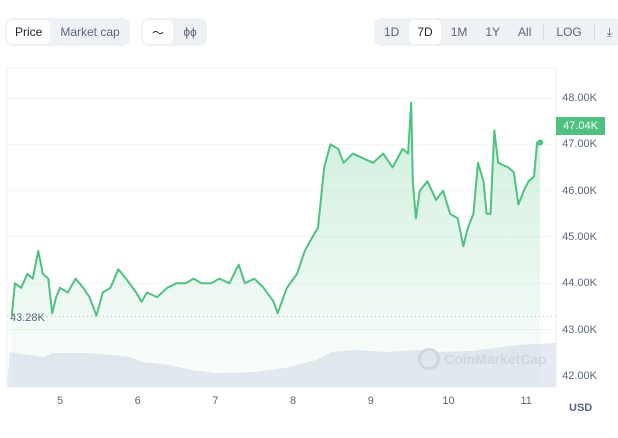 This screenshot has width=618, height=438. I want to click on x-tick-label: 10, so click(448, 401).